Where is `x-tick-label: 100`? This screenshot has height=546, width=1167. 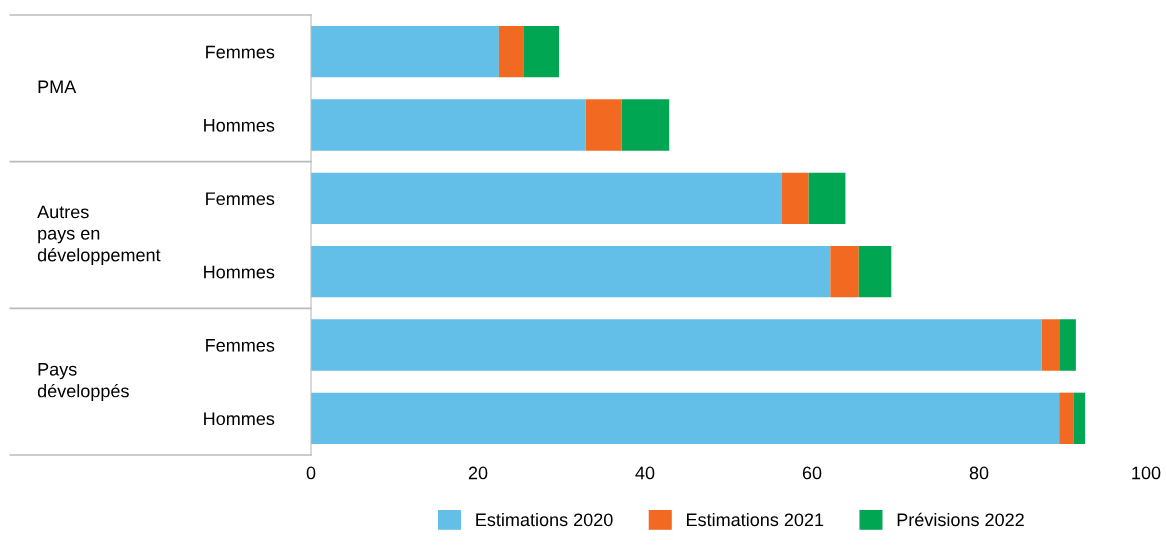 x-tick-label: 100 is located at coordinates (1146, 473).